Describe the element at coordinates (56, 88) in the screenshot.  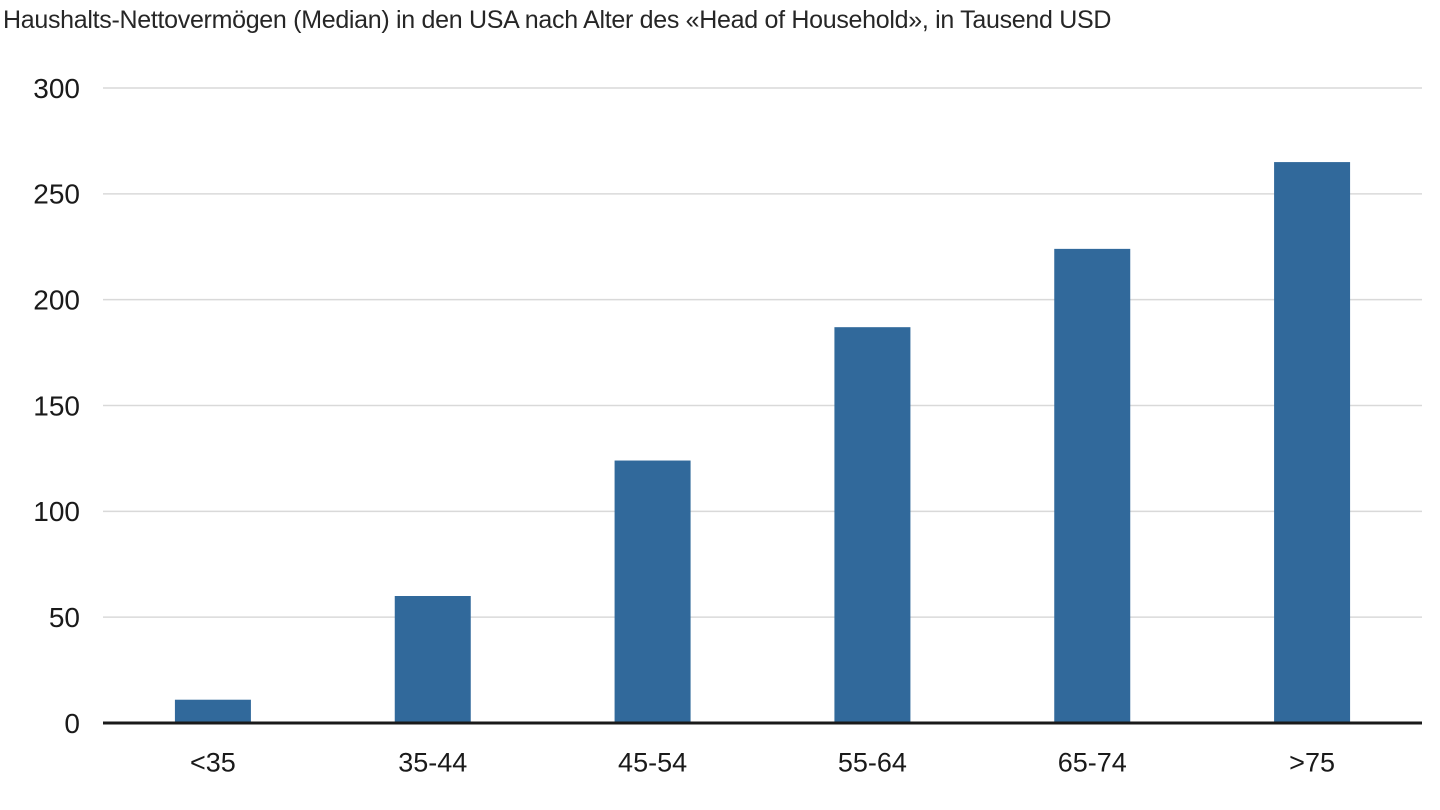
I see `y-tick-label: 300` at that location.